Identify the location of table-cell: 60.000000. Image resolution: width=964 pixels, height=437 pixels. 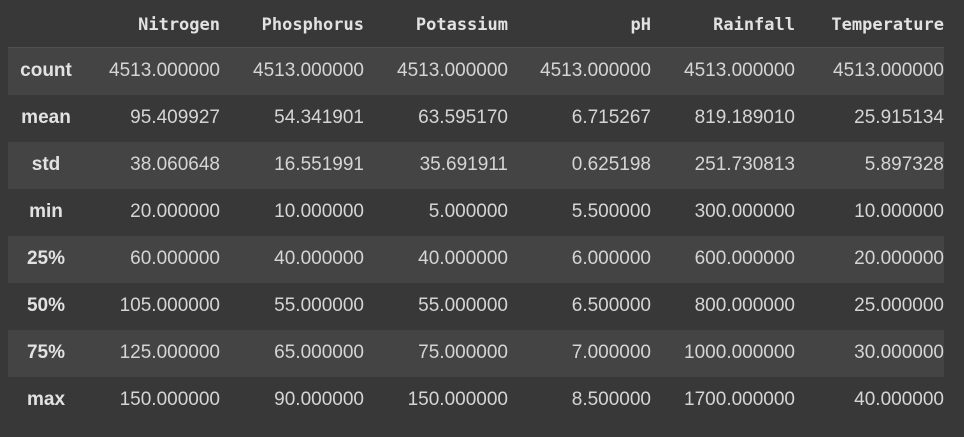
(175, 258).